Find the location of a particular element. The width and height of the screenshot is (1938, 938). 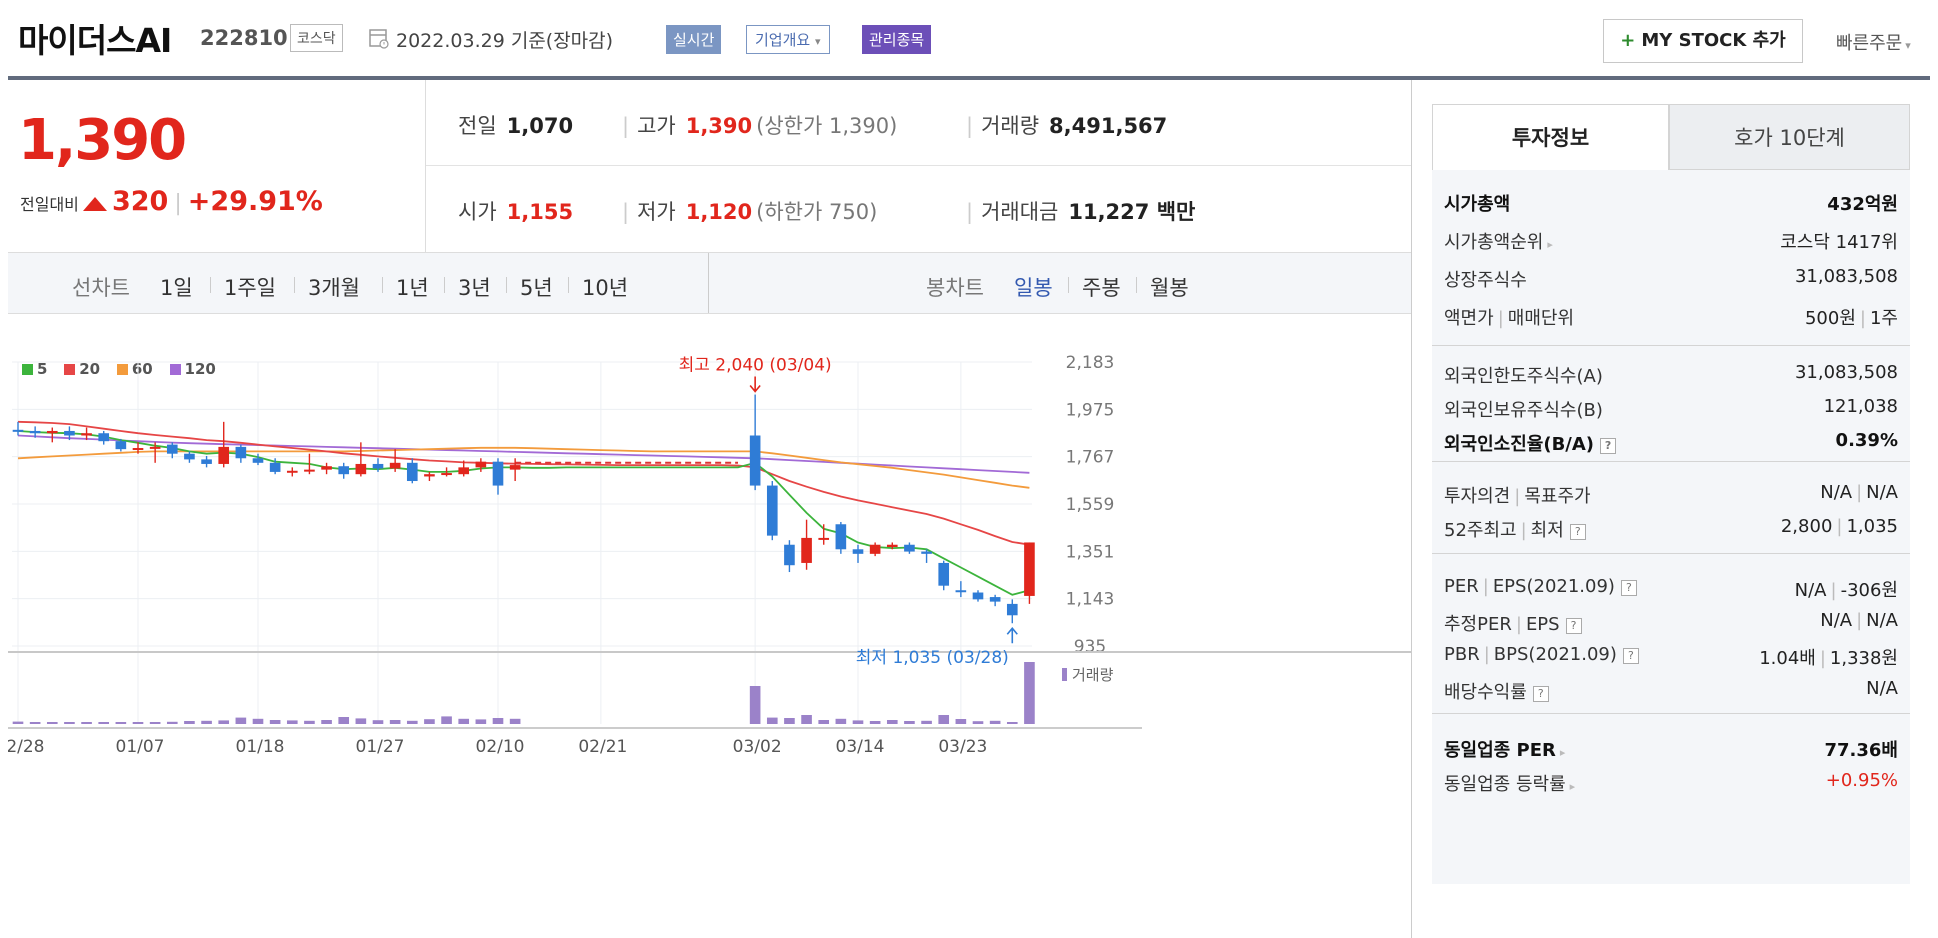

tab-monthly: 월봉 is located at coordinates (1169, 288).